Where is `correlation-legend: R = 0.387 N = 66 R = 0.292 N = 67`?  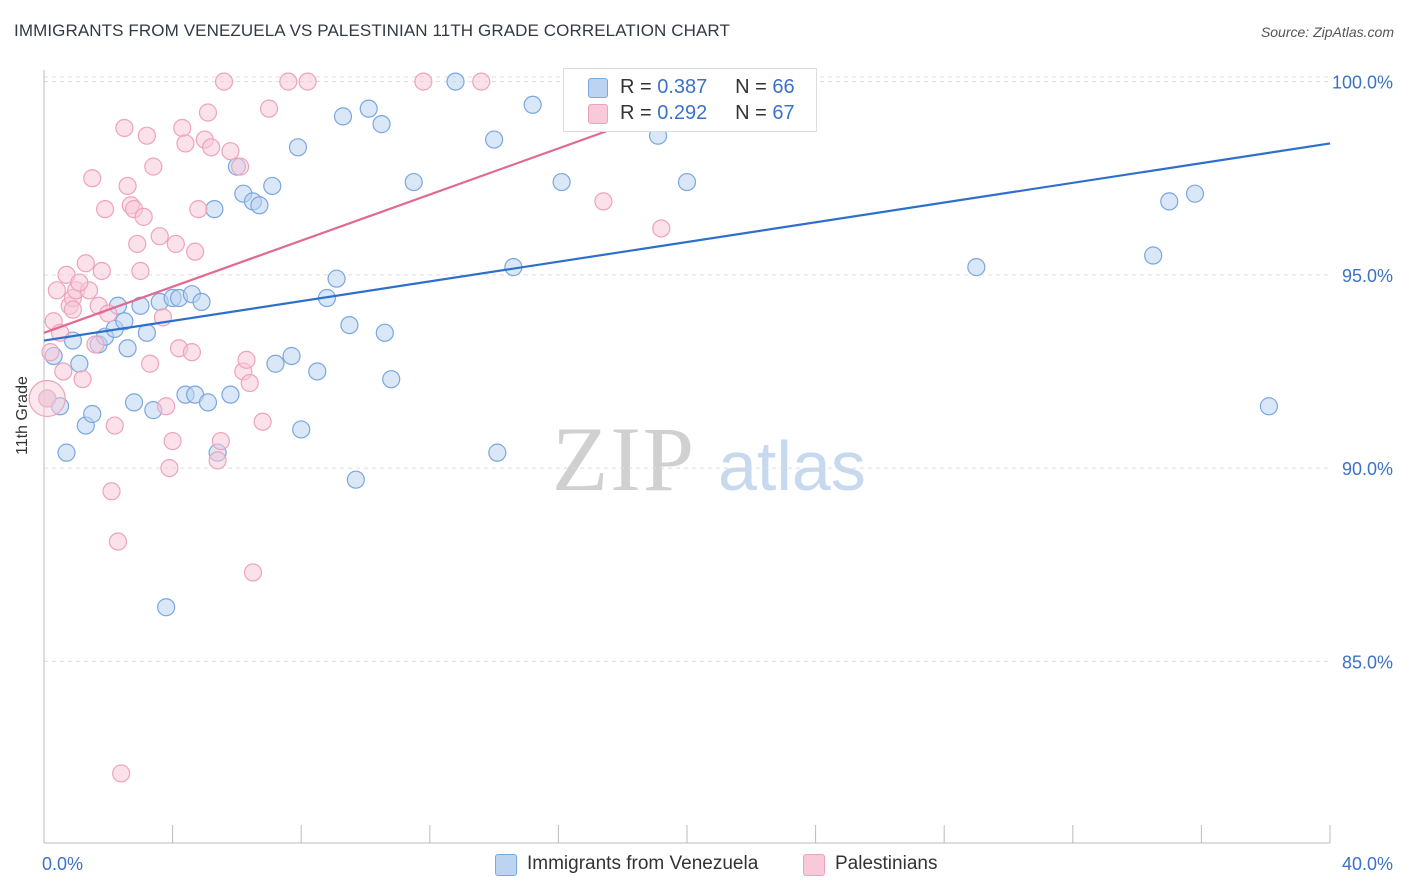
correlation-legend: R = 0.387 N = 66 R = 0.292 N = 67 is located at coordinates (690, 100).